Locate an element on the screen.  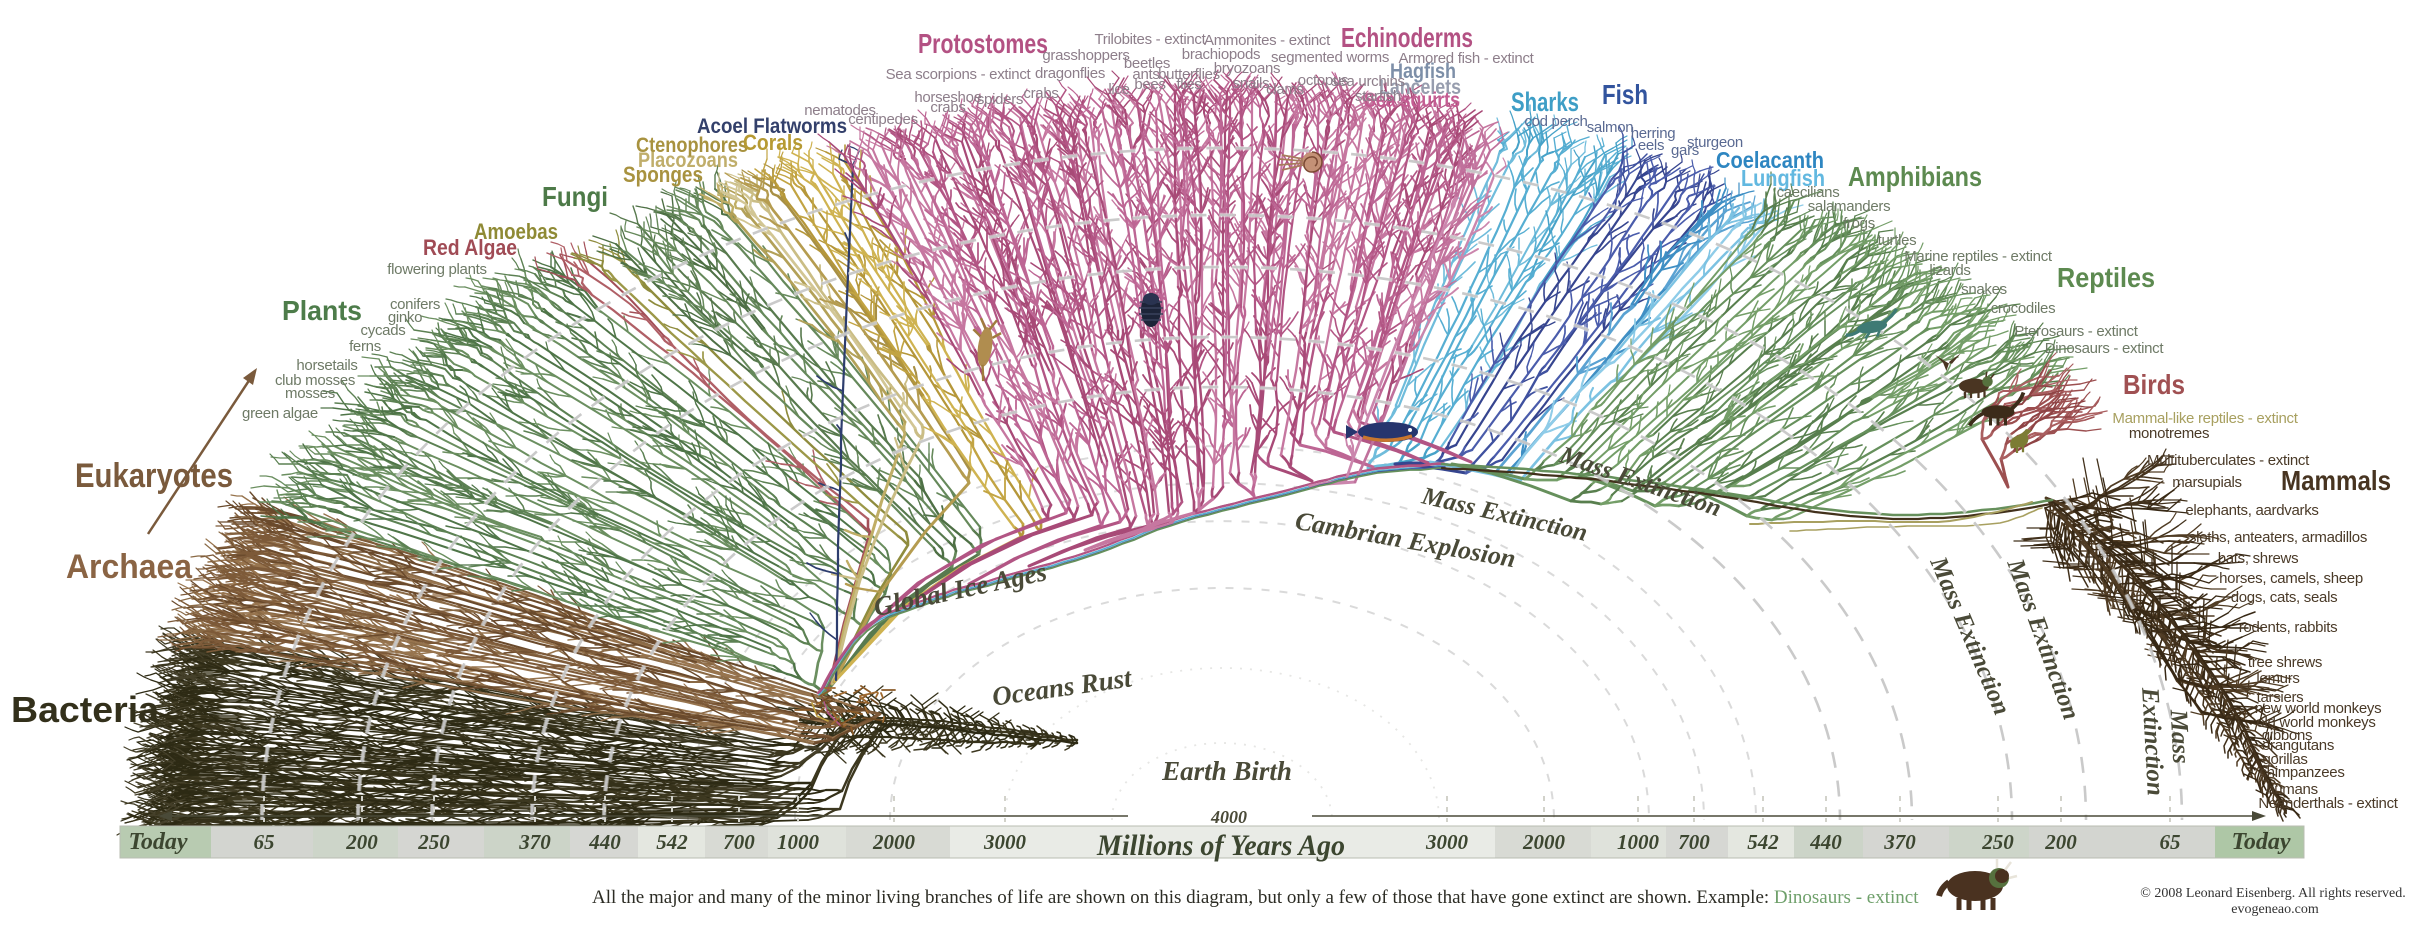
svg-text: gorillas is located at coordinates (2284, 759).